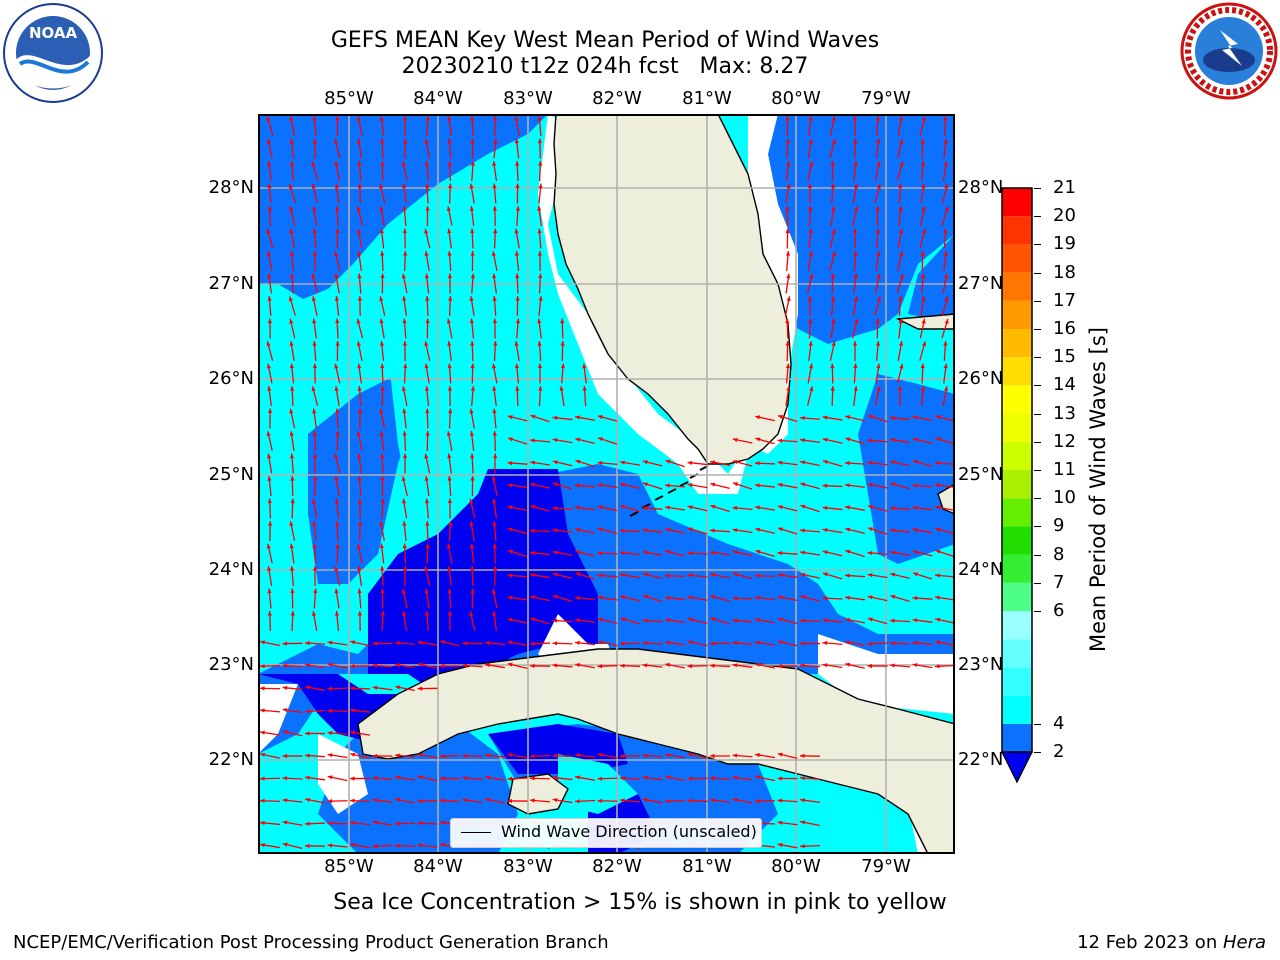 This screenshot has width=1280, height=960. What do you see at coordinates (278, 719) in the screenshot?
I see `no-data-region` at bounding box center [278, 719].